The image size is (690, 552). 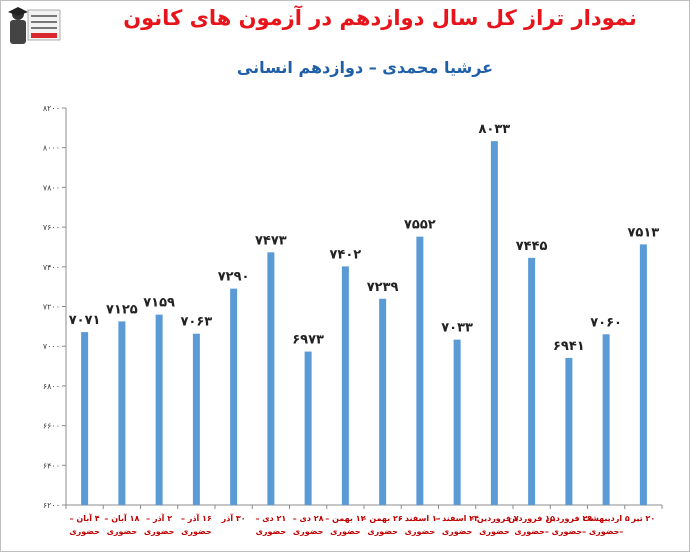 What do you see at coordinates (270, 518) in the screenshot?
I see `x-tick-label: ۲۱ دی –` at bounding box center [270, 518].